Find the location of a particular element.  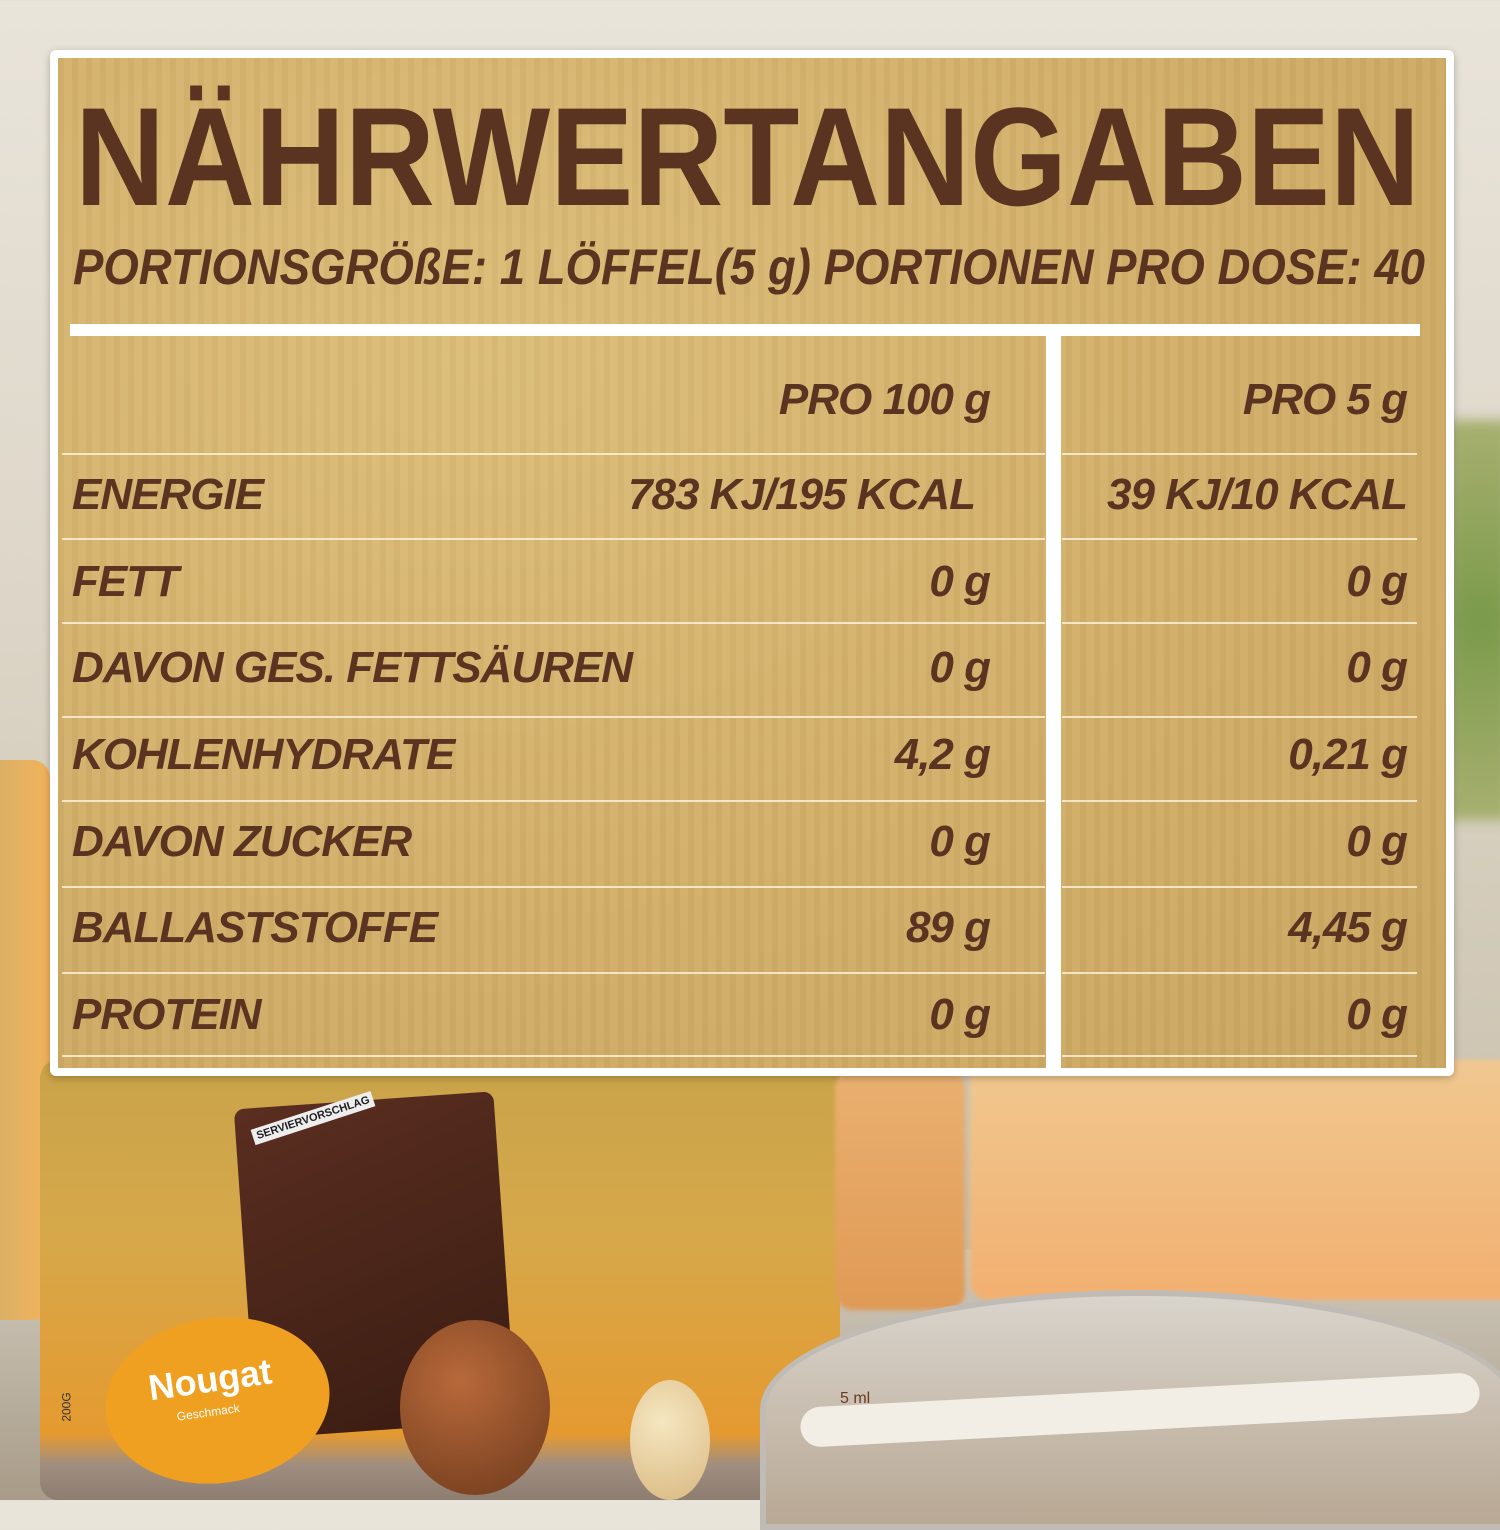

can-weight: 200G is located at coordinates (66, 1407).